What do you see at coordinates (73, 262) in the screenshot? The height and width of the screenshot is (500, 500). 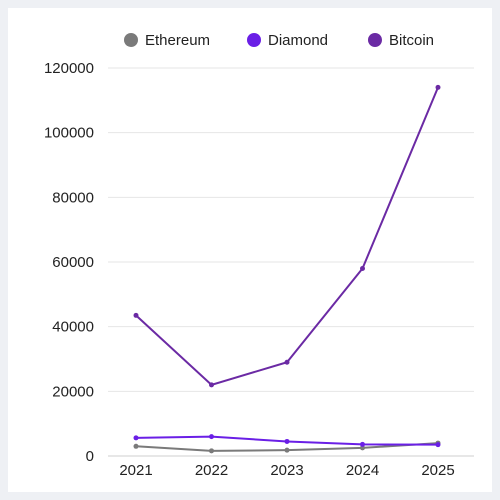 I see `y-tick-label: 60000` at bounding box center [73, 262].